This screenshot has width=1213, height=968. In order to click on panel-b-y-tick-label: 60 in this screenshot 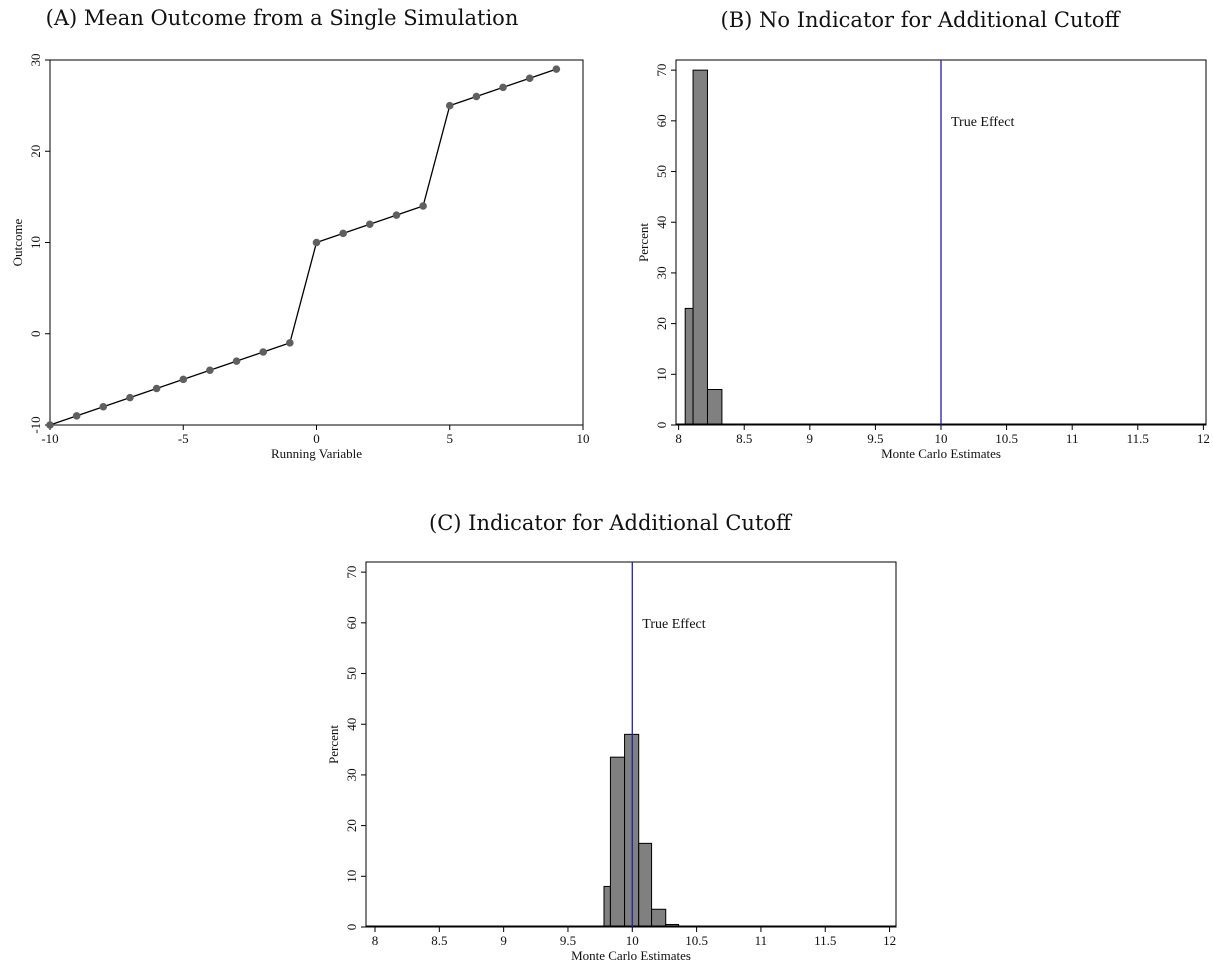, I will do `click(661, 120)`.